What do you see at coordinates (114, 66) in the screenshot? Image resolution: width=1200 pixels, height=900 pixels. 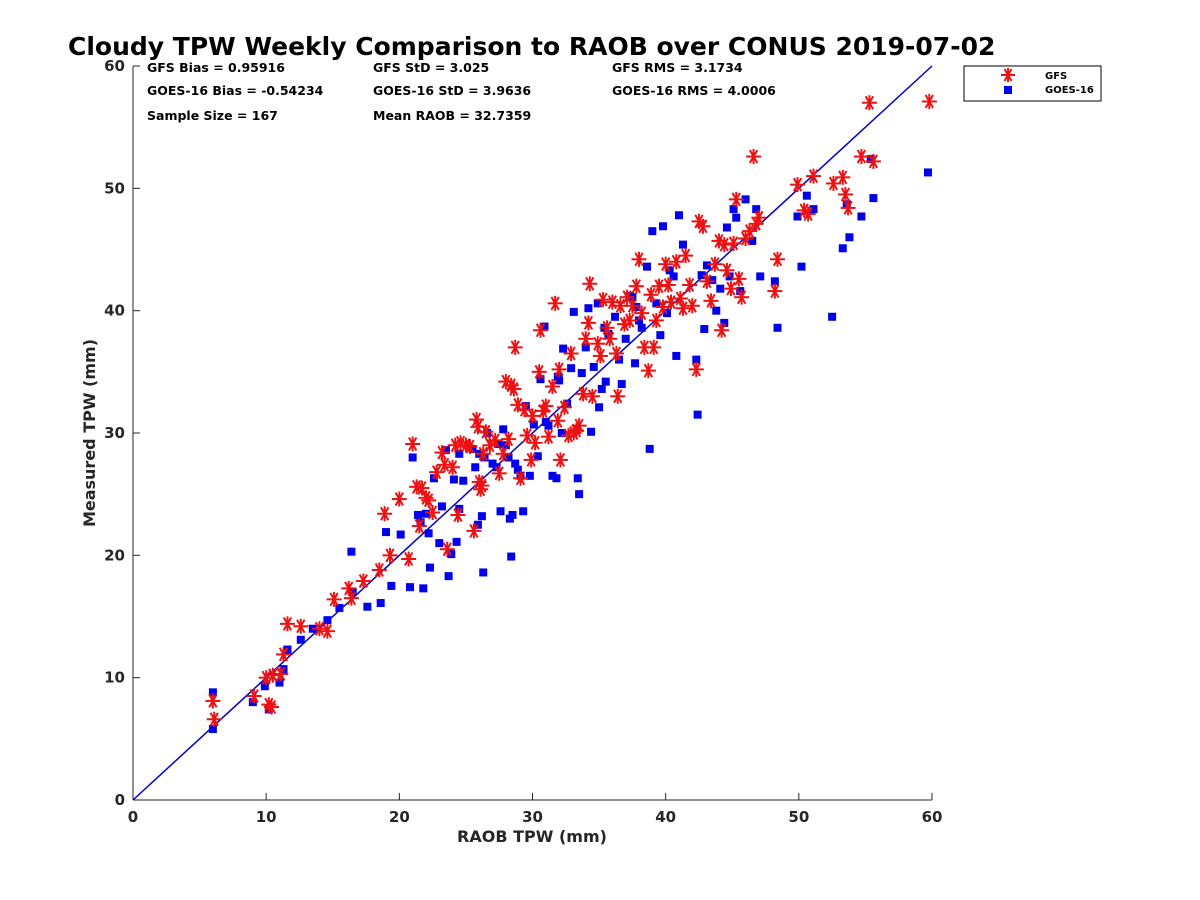 I see `y-tick-label: 60` at bounding box center [114, 66].